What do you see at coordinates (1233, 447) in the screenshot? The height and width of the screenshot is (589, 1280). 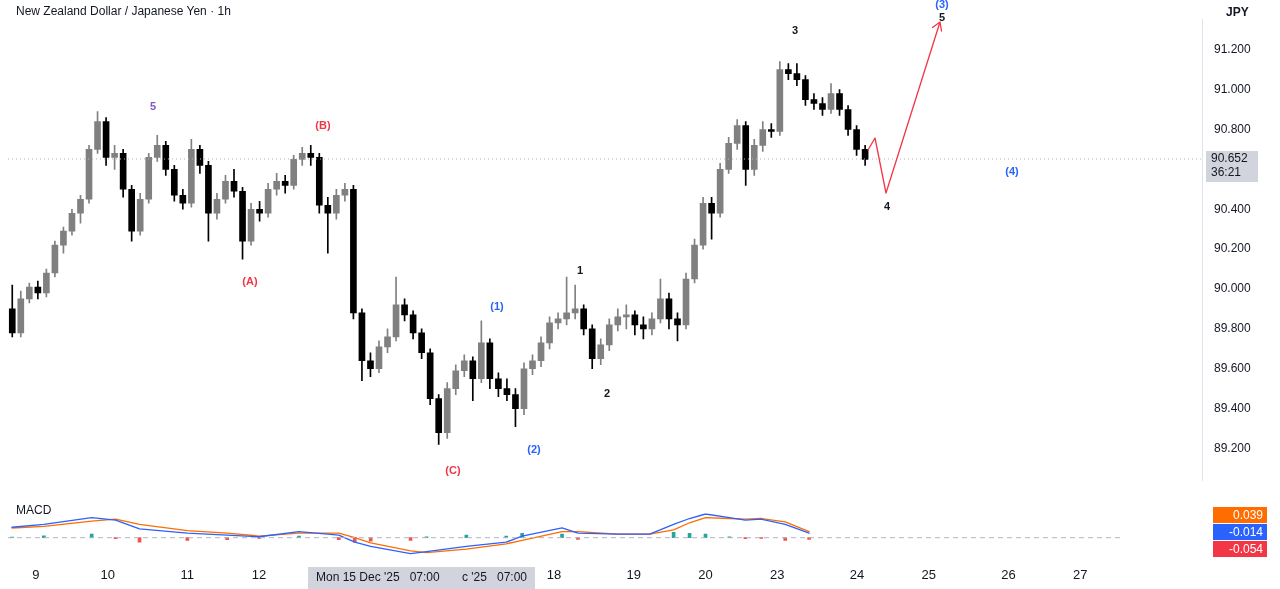 I see `y-tick-label: 89.200` at bounding box center [1233, 447].